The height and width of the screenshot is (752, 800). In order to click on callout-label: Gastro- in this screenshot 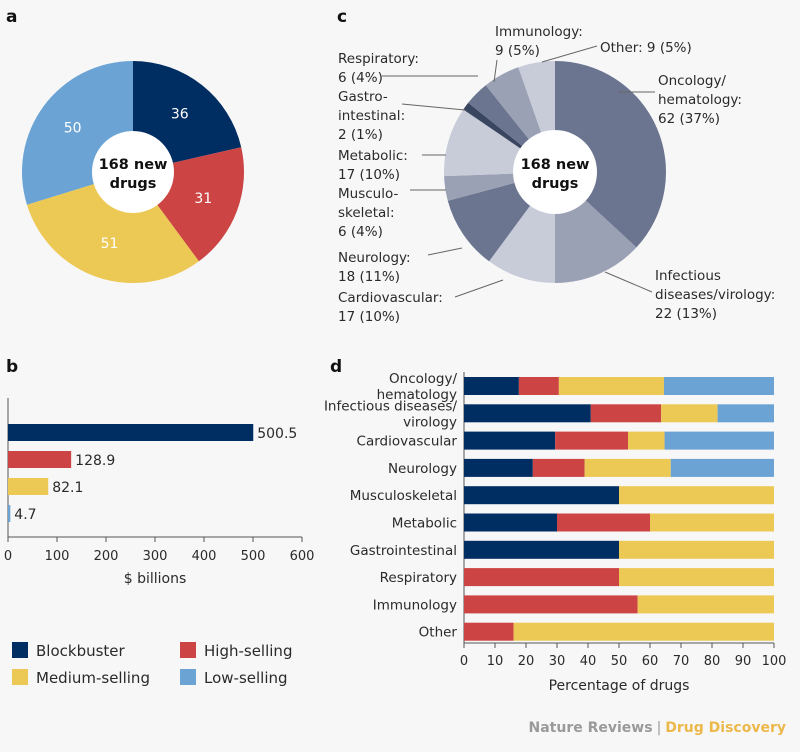, I will do `click(363, 97)`.